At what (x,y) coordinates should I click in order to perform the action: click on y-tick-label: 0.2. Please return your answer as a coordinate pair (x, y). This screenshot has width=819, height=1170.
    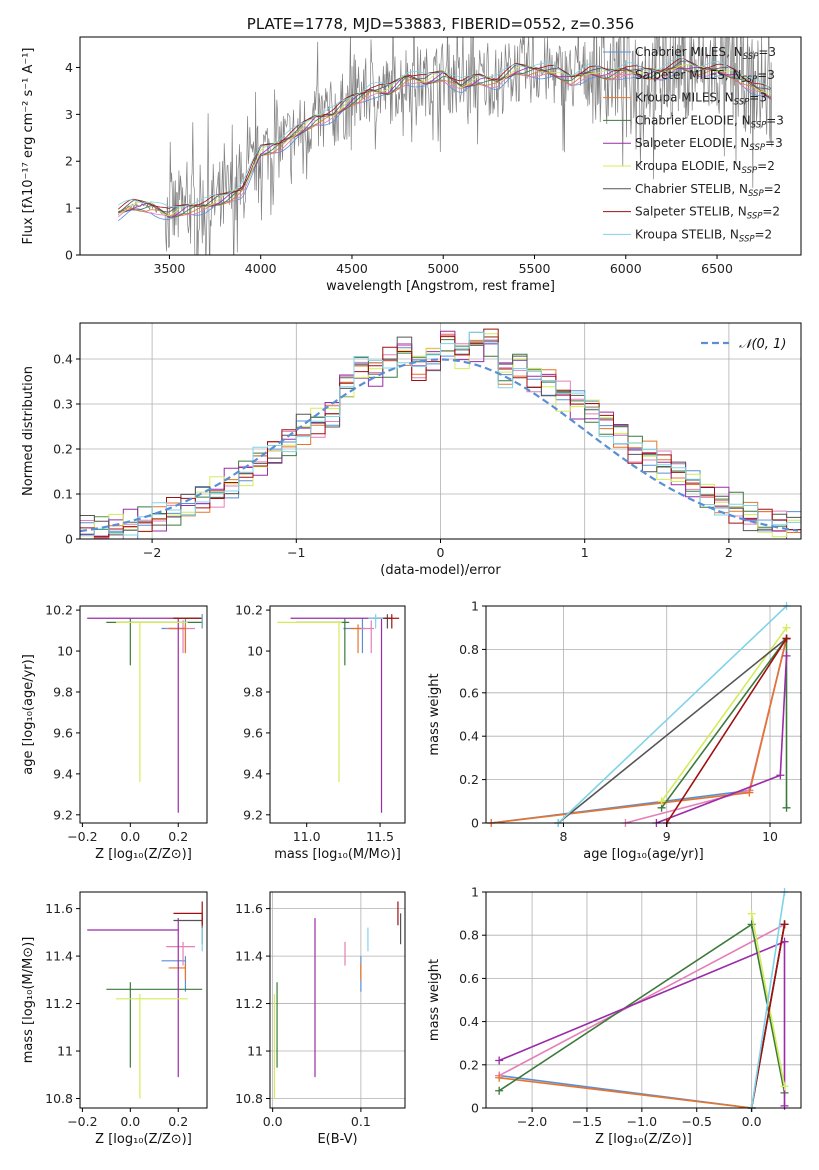
    Looking at the image, I should click on (63, 449).